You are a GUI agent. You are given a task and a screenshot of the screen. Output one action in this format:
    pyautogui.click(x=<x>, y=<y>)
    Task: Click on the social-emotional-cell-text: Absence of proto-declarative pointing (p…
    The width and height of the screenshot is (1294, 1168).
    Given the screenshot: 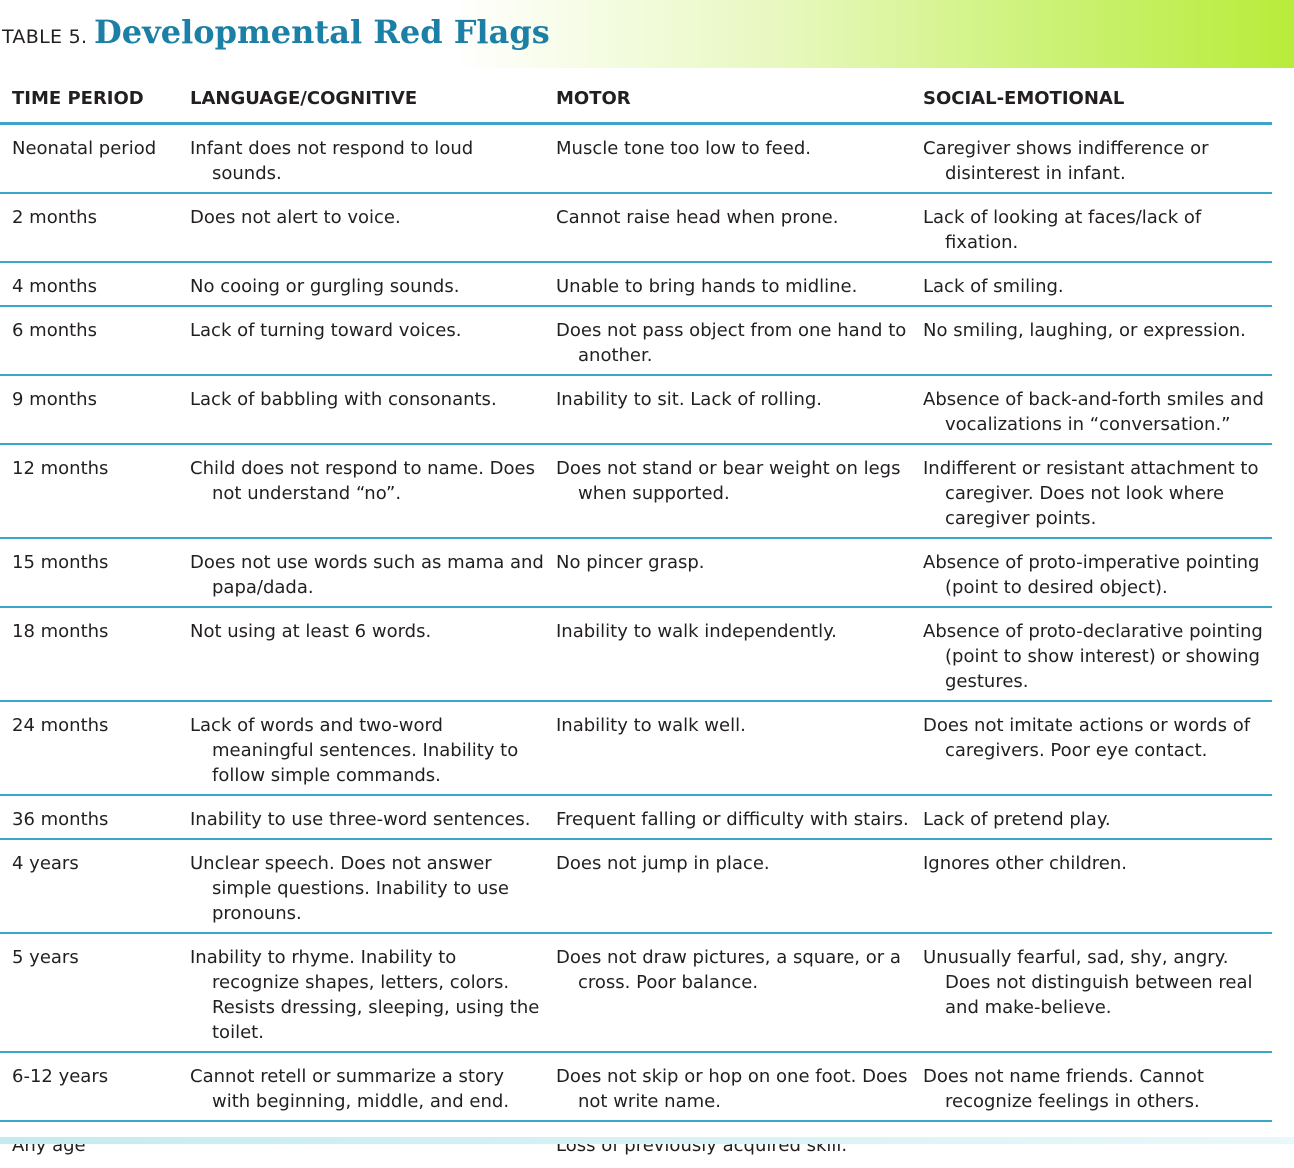 What is the action you would take?
    pyautogui.click(x=1097, y=656)
    